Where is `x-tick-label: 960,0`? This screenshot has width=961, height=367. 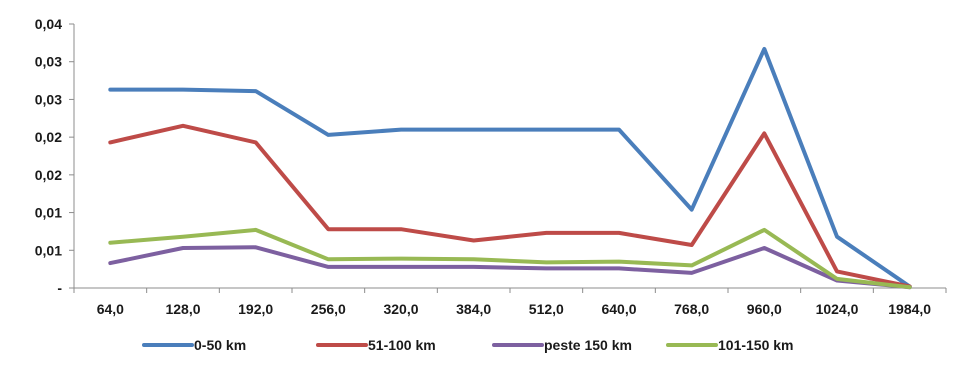
x-tick-label: 960,0 is located at coordinates (764, 309).